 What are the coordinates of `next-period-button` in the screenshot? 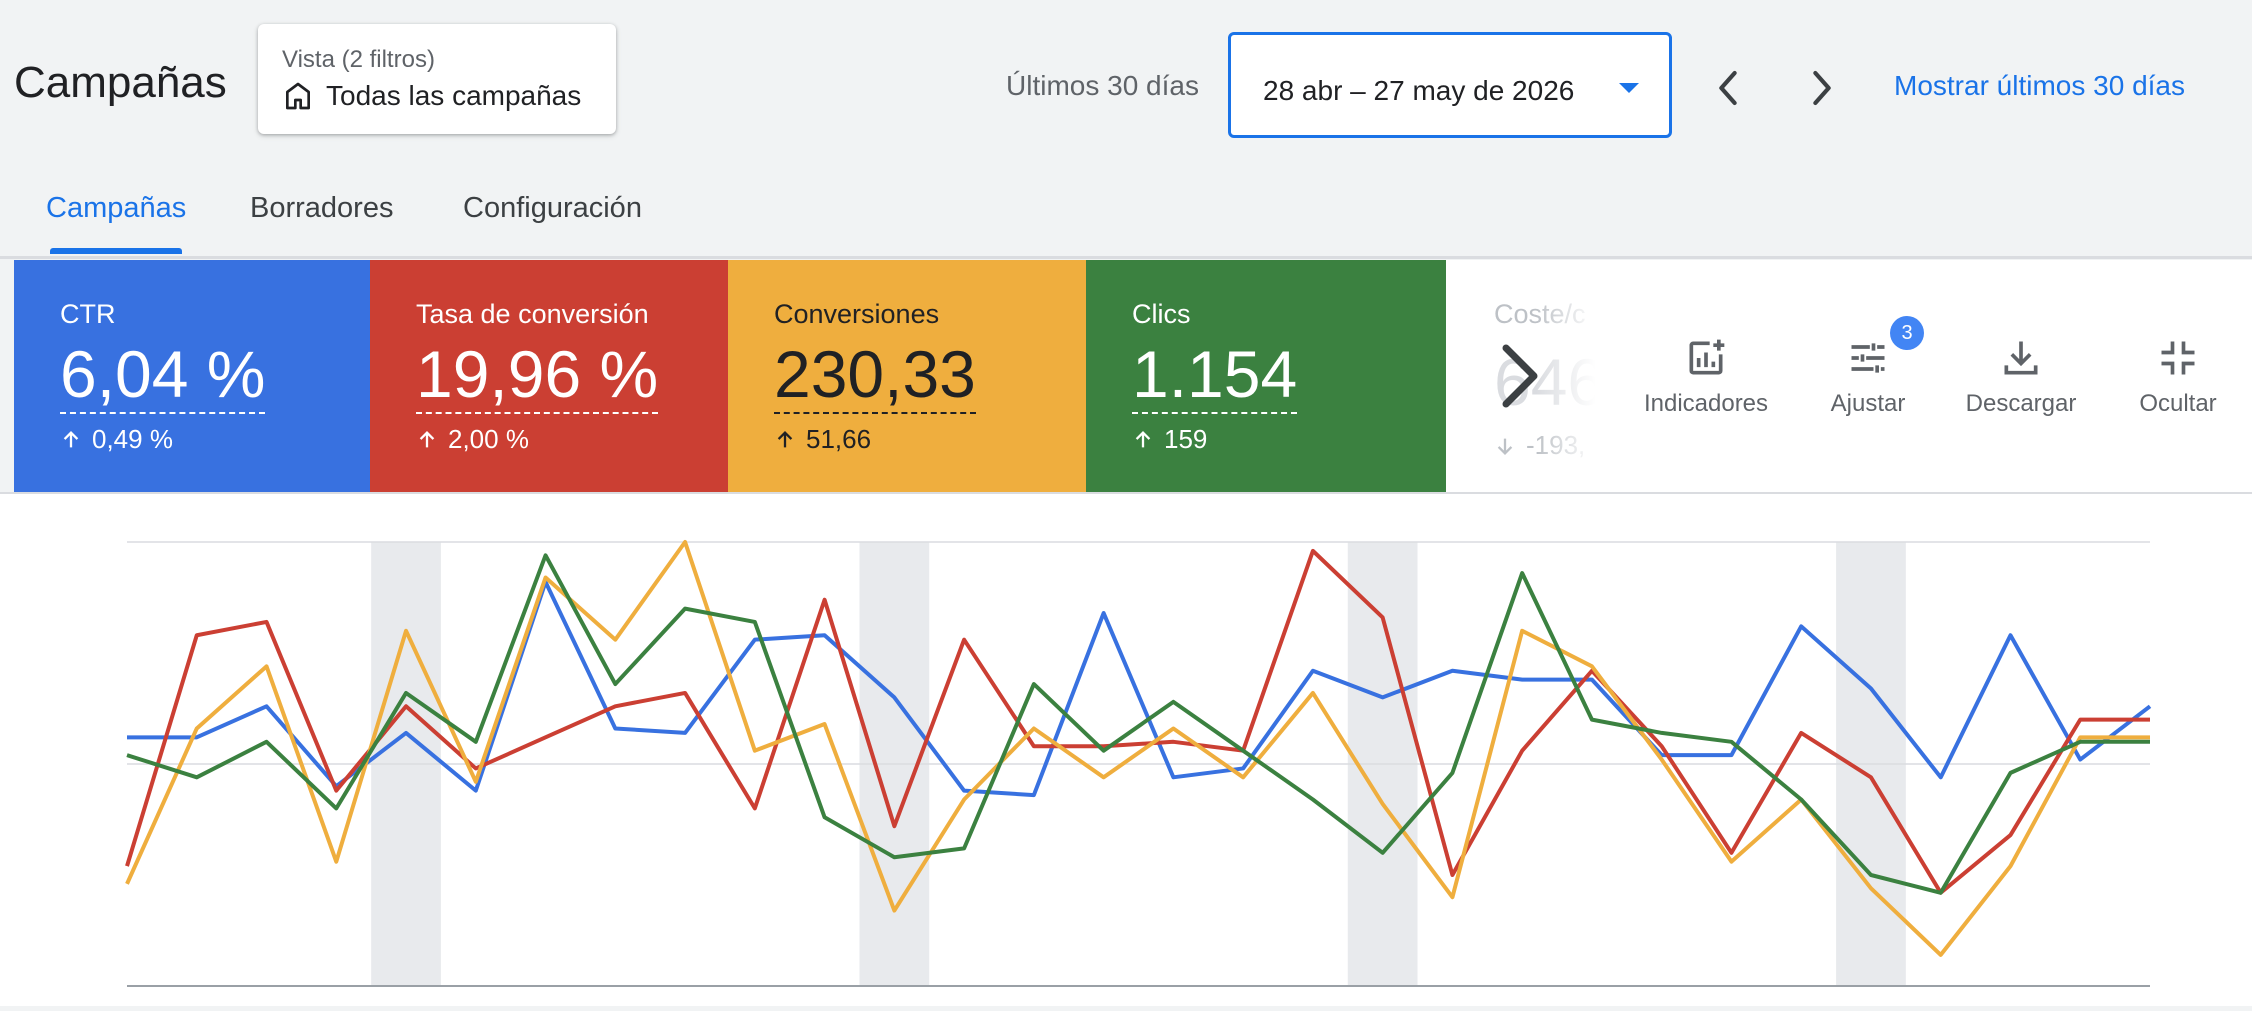 It's located at (1822, 88).